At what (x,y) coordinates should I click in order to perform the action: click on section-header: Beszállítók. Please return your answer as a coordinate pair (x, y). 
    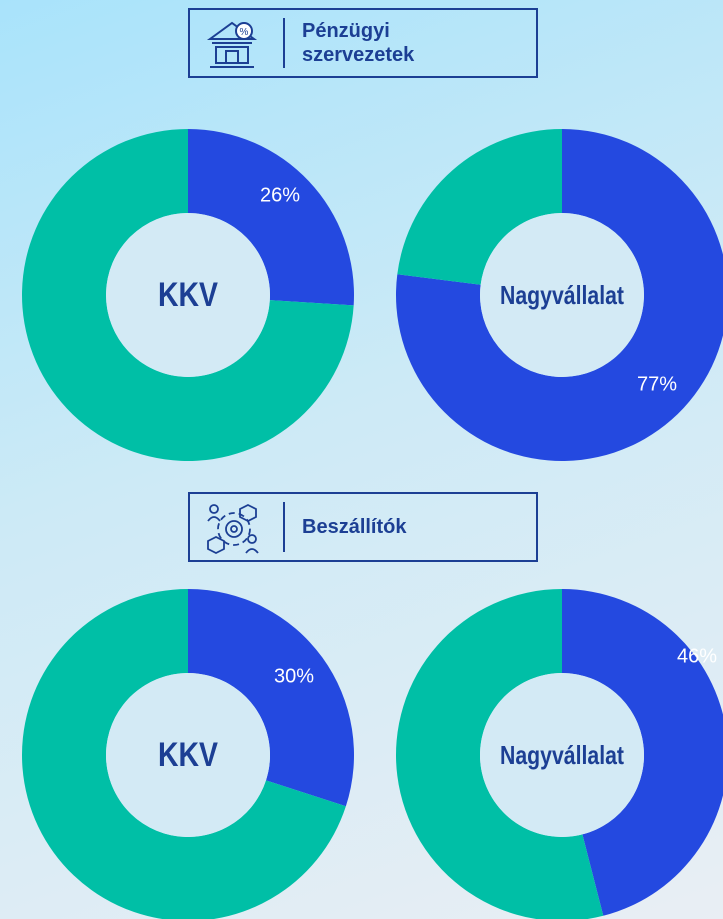
    Looking at the image, I should click on (363, 527).